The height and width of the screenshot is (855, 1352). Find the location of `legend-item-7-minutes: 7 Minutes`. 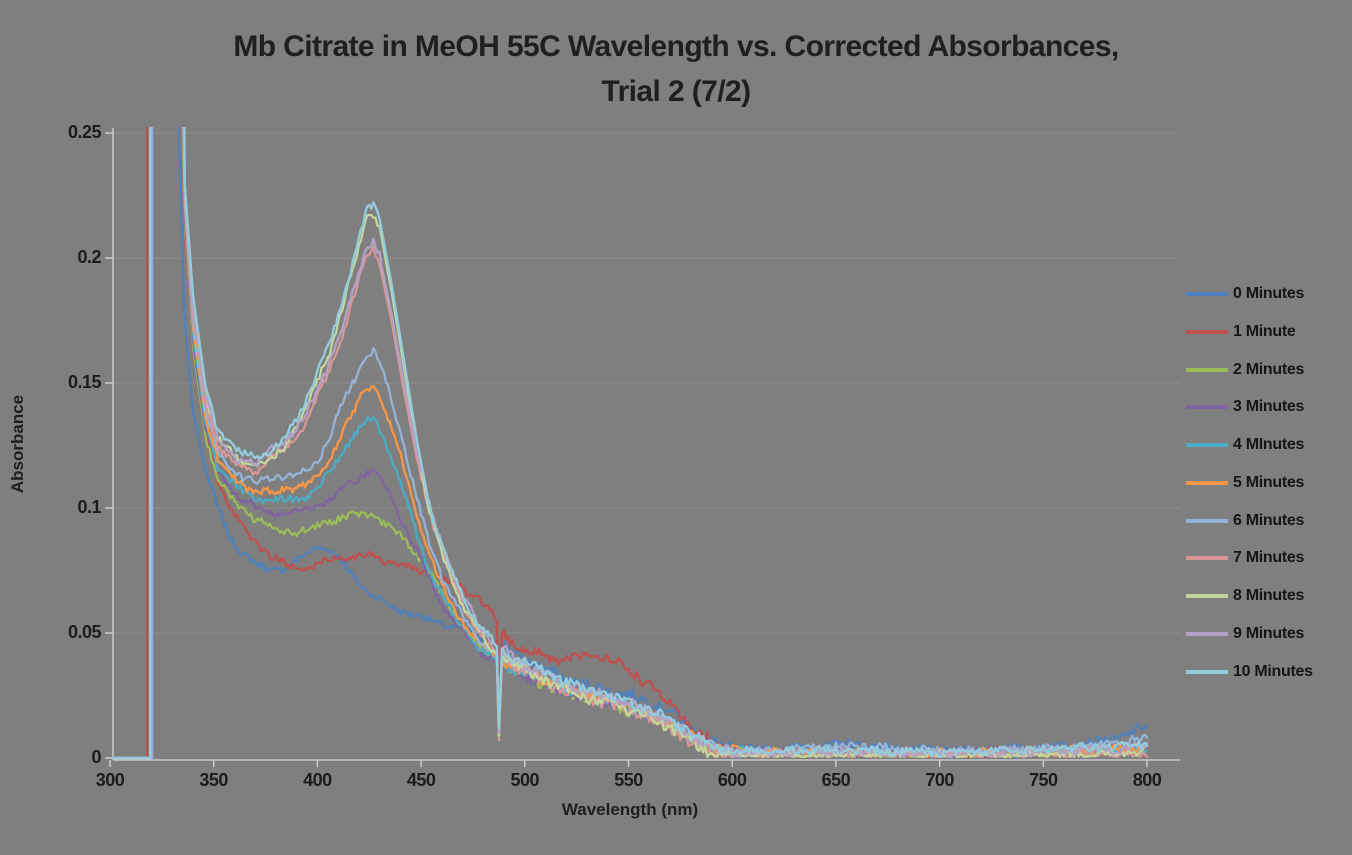

legend-item-7-minutes: 7 Minutes is located at coordinates (1245, 558).